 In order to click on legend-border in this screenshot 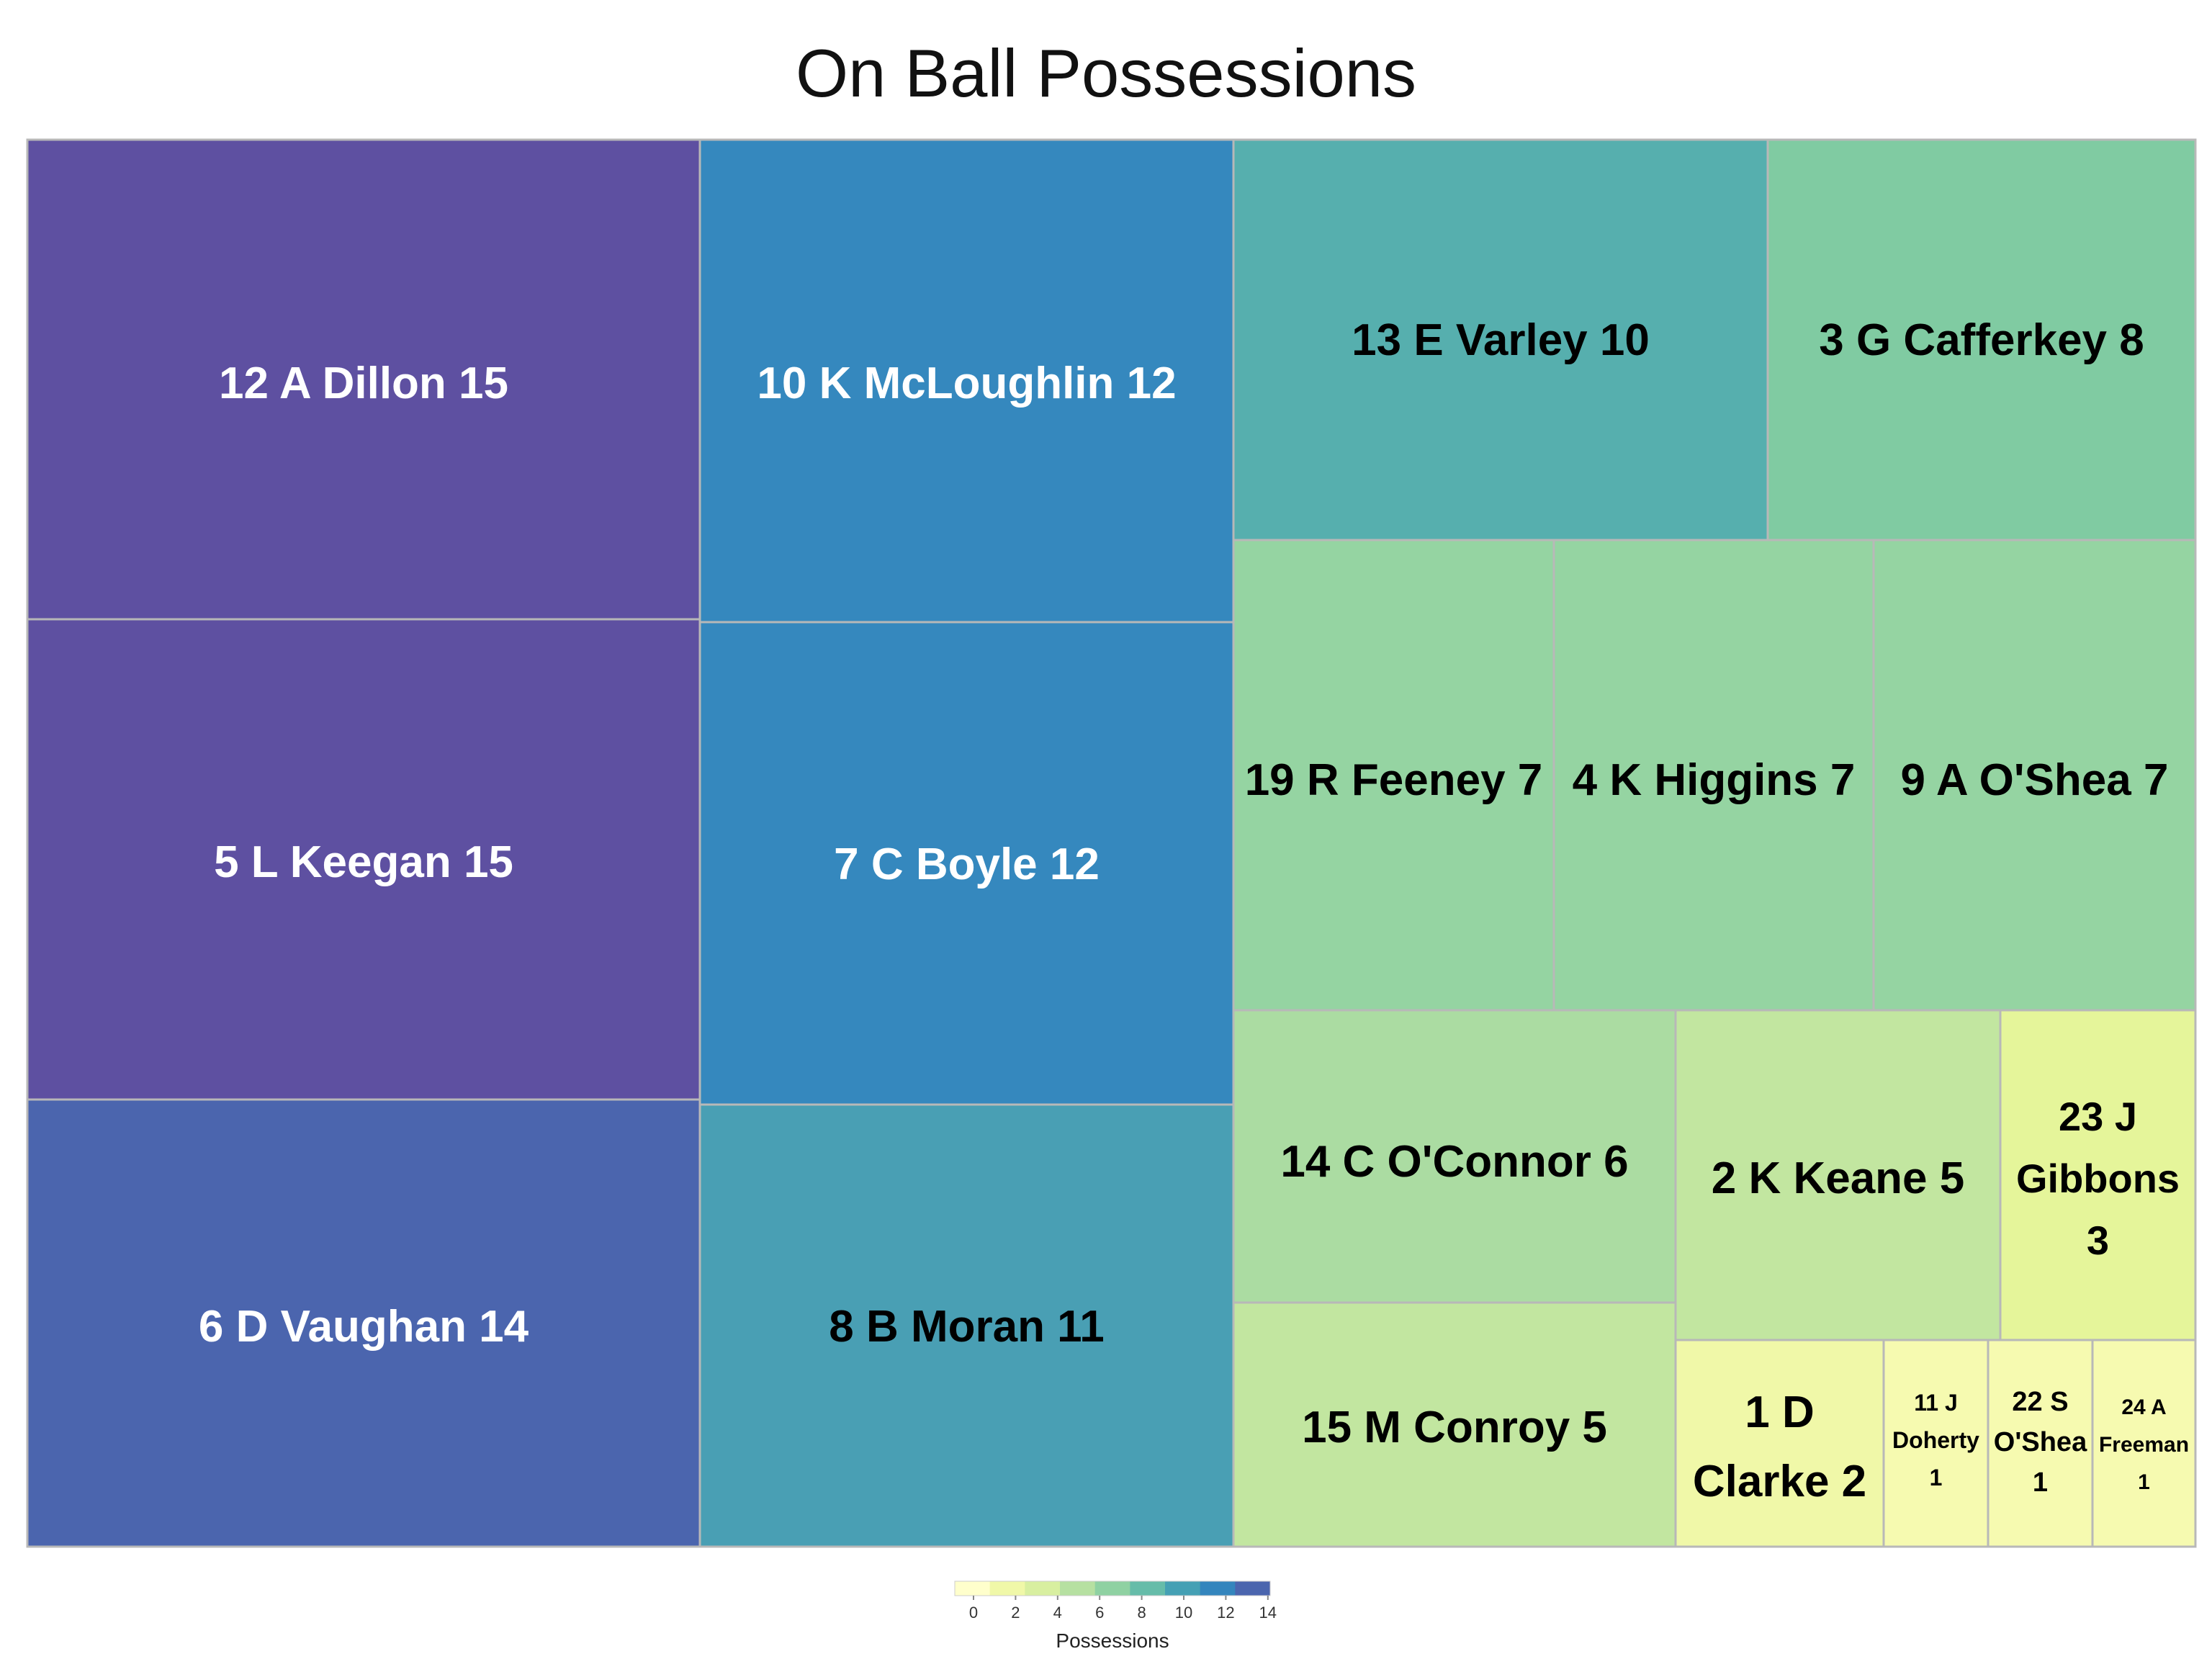, I will do `click(1112, 1588)`.